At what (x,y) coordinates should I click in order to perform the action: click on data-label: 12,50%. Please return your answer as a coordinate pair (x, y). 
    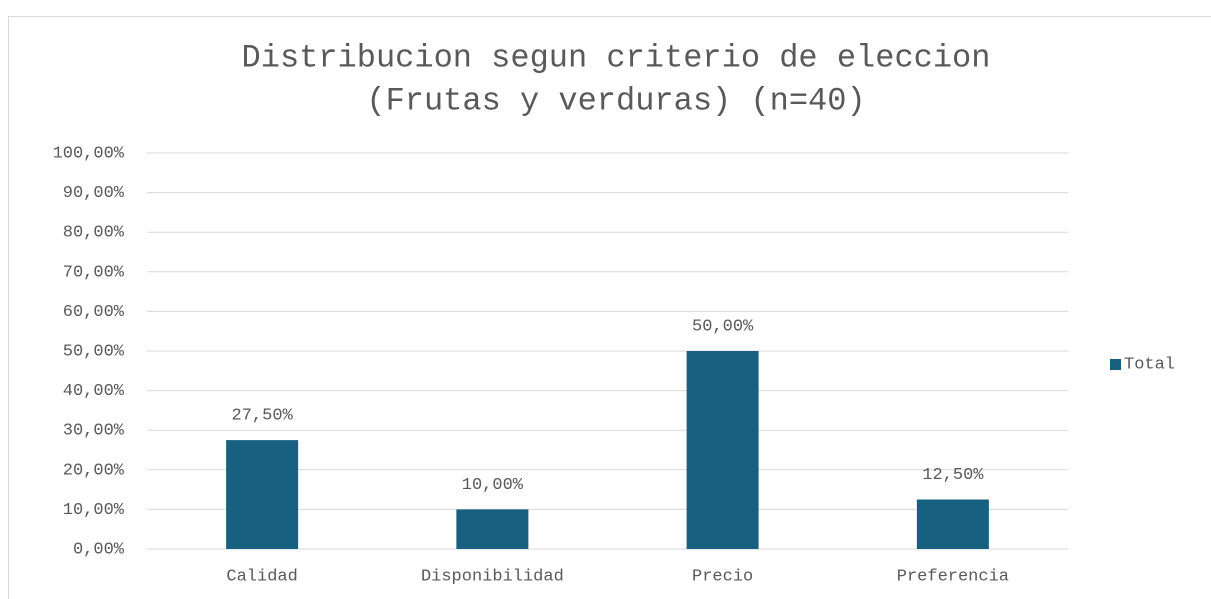
    Looking at the image, I should click on (953, 475).